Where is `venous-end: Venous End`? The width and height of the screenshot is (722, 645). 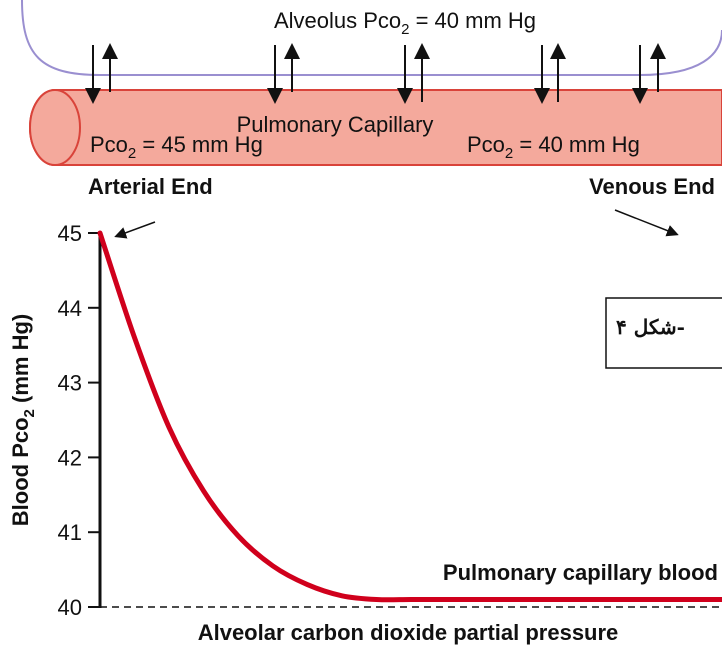
venous-end: Venous End is located at coordinates (652, 186).